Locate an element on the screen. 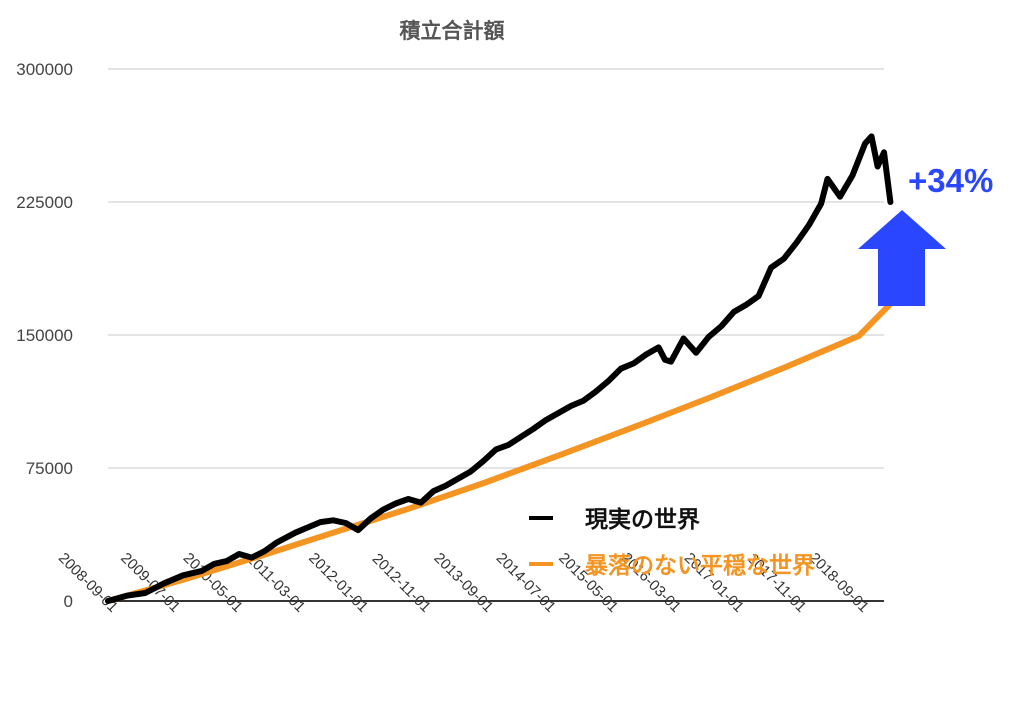  x-tick-label: 2010-05-01 is located at coordinates (213, 583).